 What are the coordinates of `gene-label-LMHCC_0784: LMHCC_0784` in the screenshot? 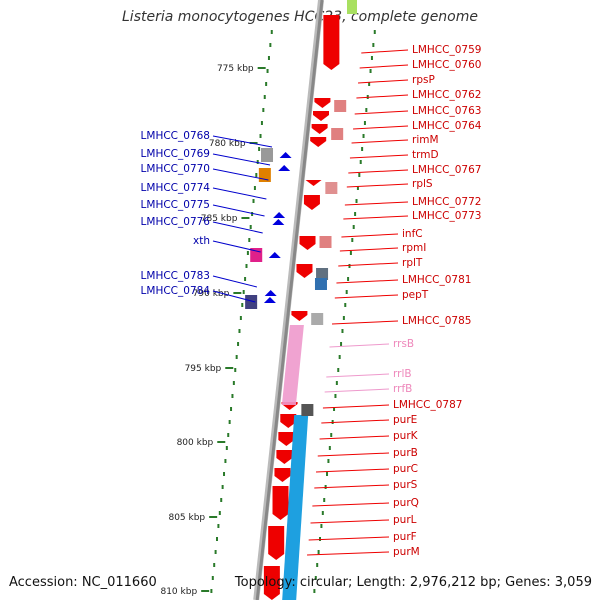 It's located at (176, 291).